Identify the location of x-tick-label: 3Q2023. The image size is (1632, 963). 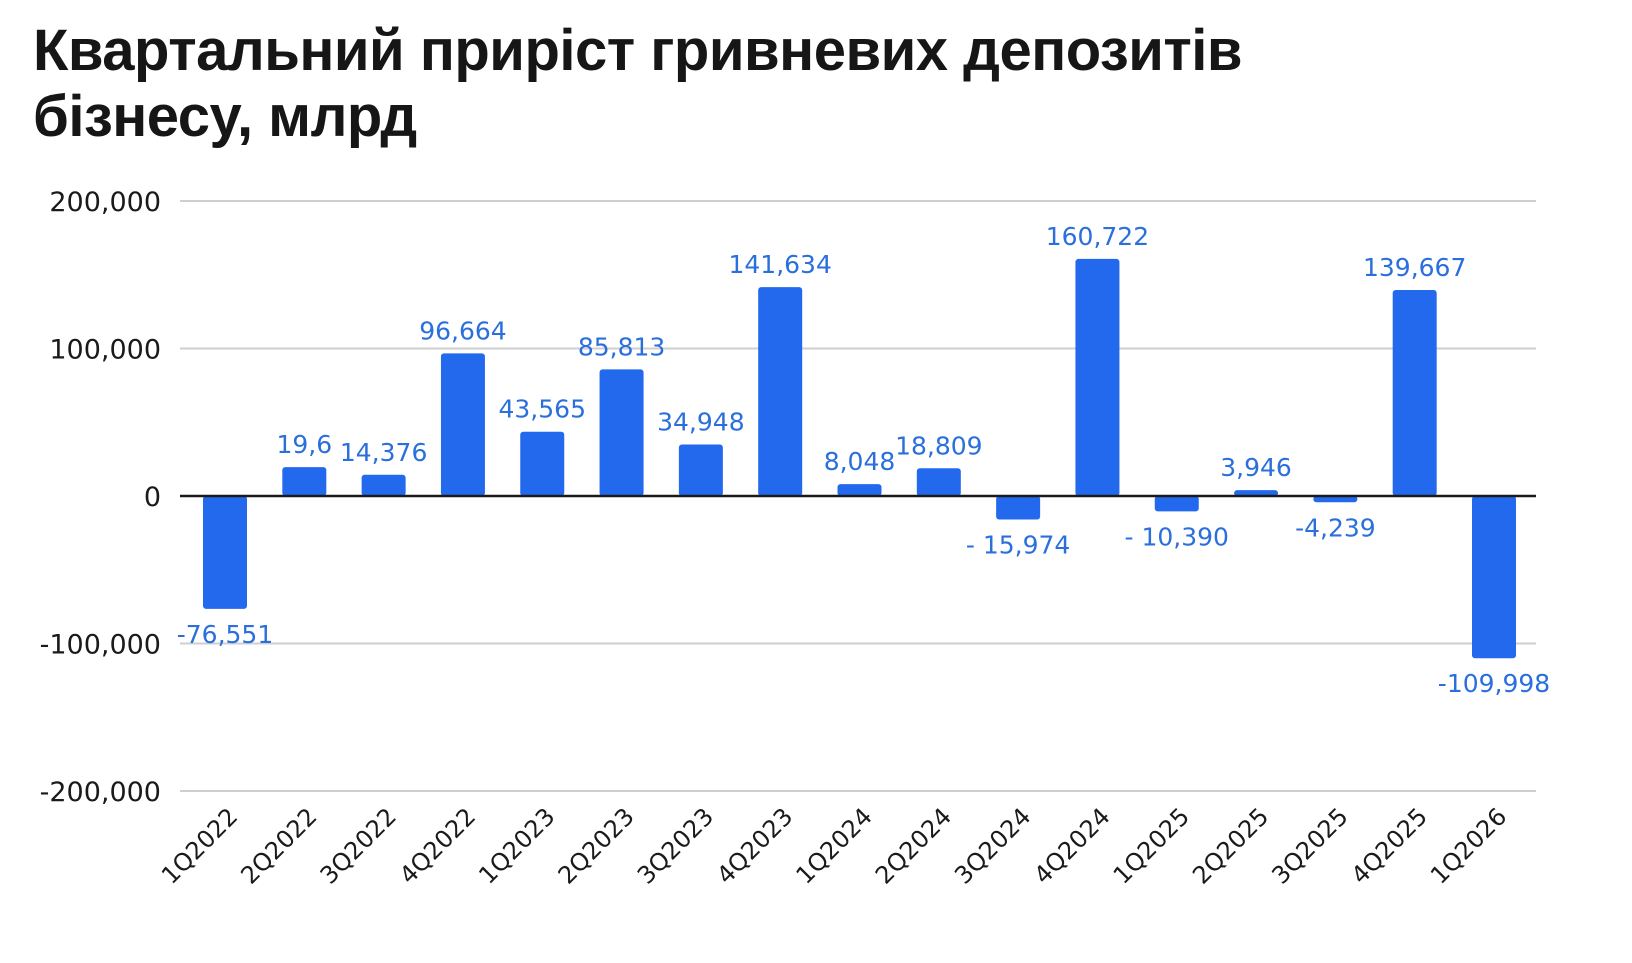
(675, 845).